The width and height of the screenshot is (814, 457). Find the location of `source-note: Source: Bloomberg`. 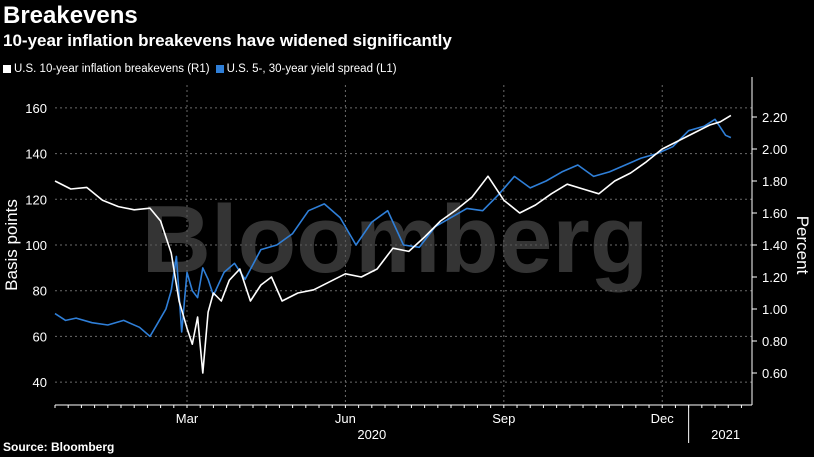

source-note: Source: Bloomberg is located at coordinates (59, 447).